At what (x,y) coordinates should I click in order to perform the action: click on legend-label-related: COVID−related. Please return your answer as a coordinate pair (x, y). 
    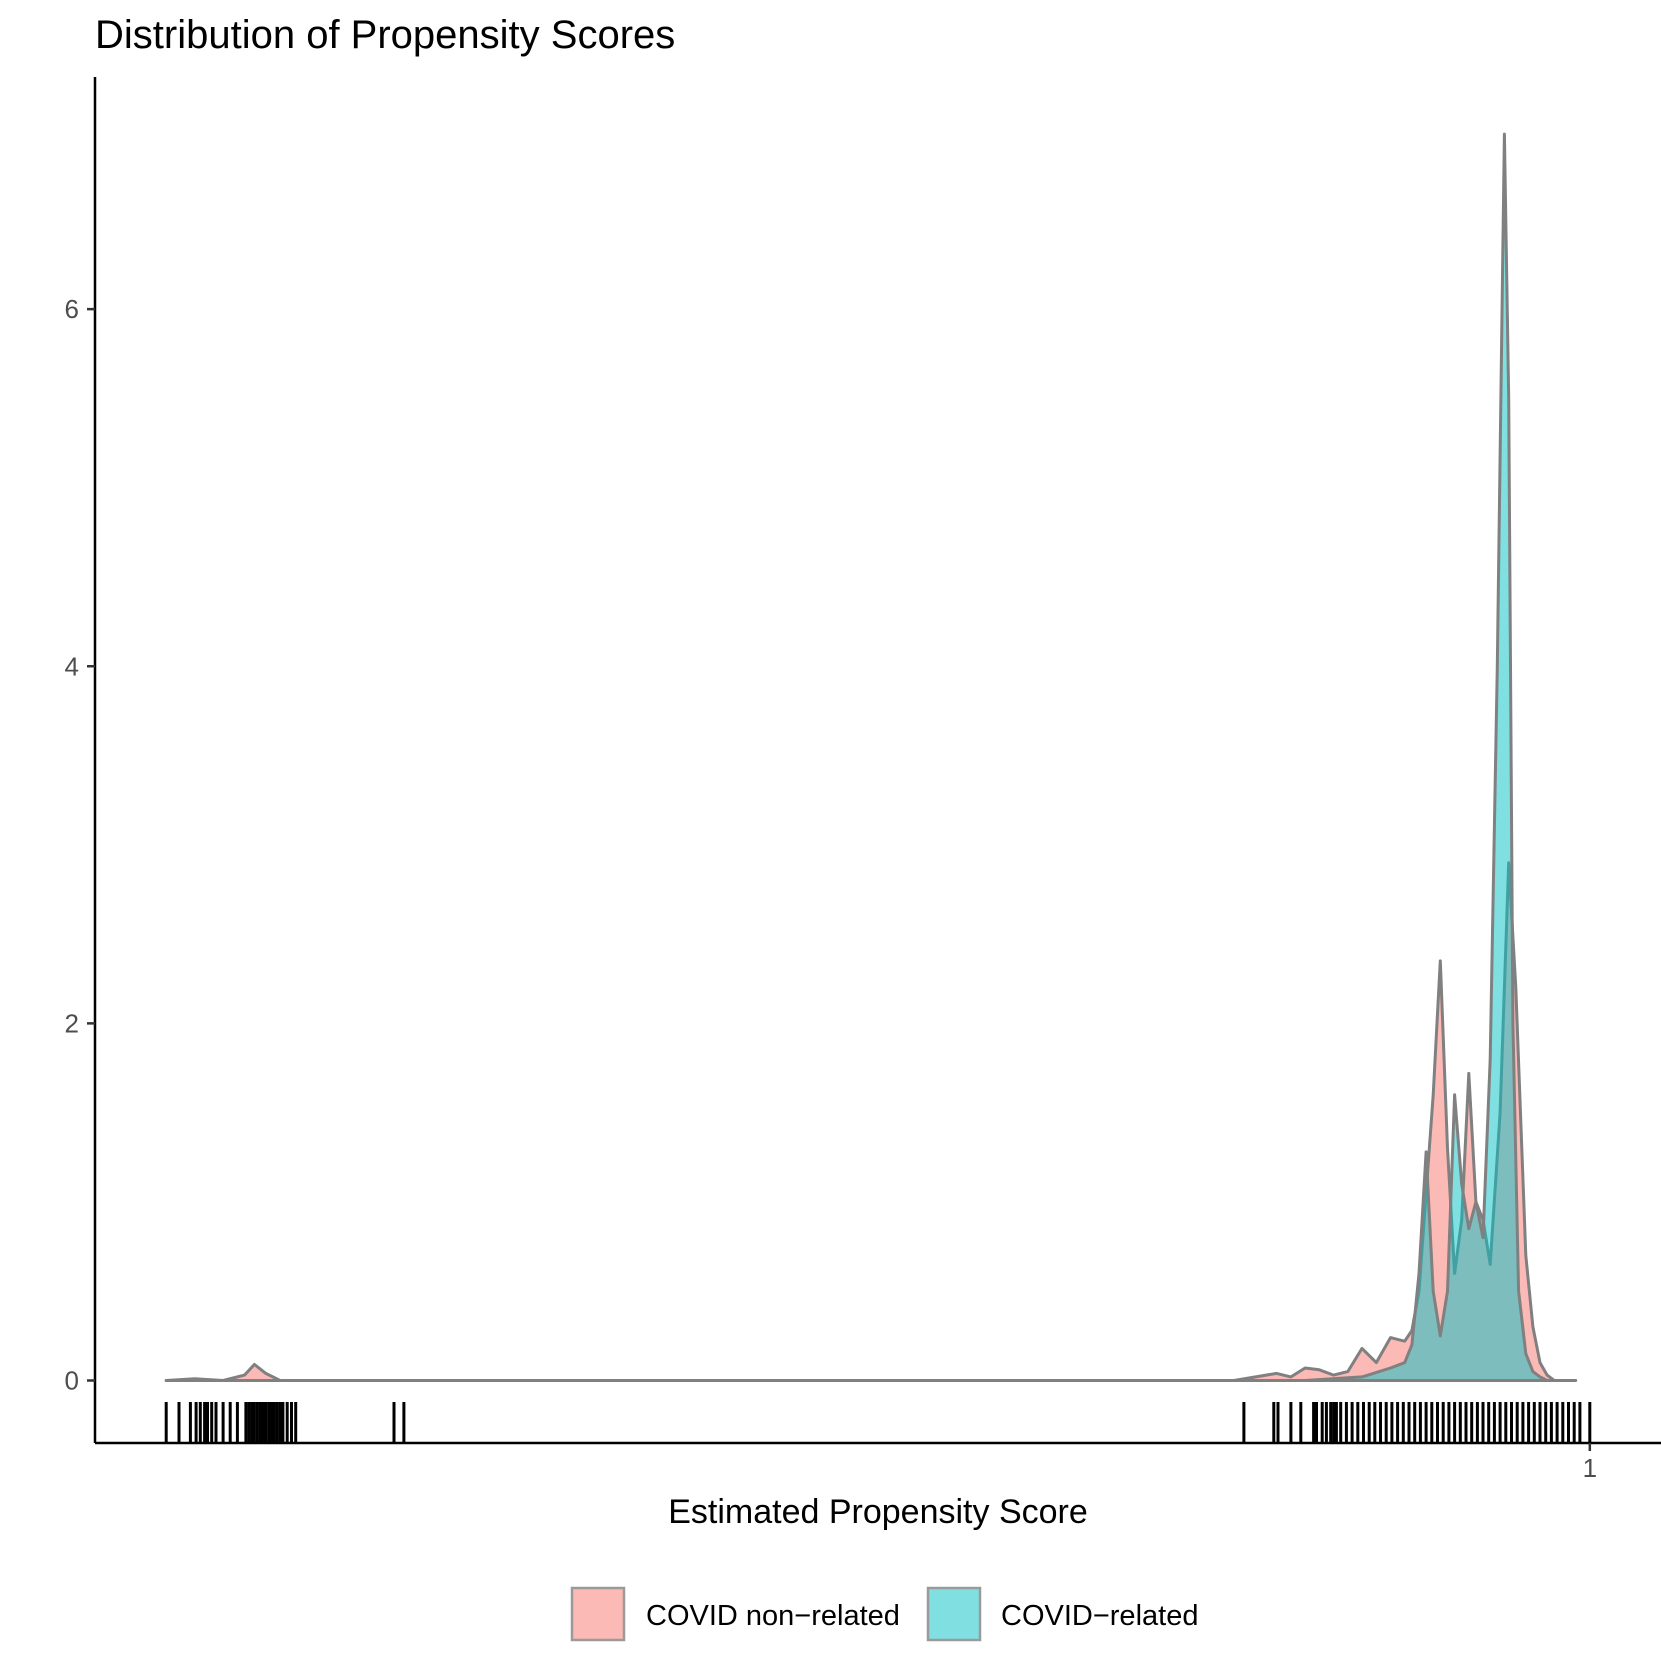
    Looking at the image, I should click on (1099, 1616).